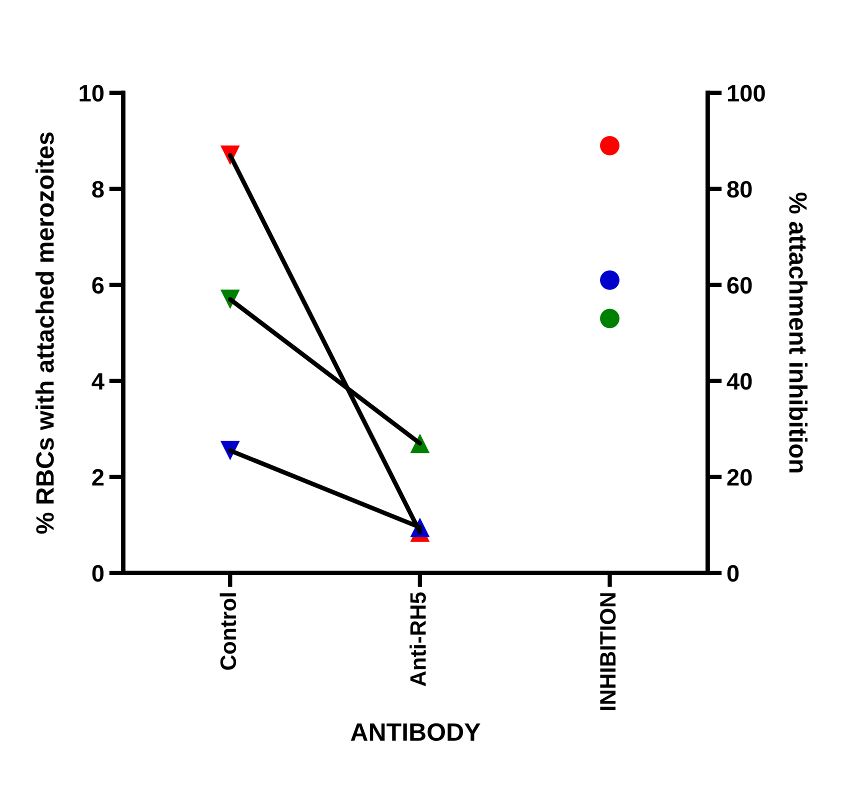 Image resolution: width=862 pixels, height=811 pixels. I want to click on y2-tick-label: 100, so click(746, 93).